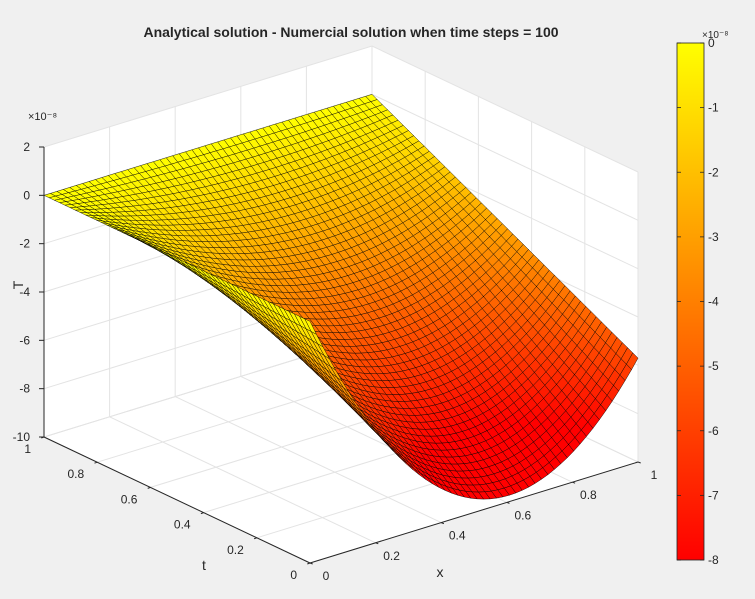 This screenshot has height=599, width=755. What do you see at coordinates (326, 576) in the screenshot?
I see `x-tick-label: 0` at bounding box center [326, 576].